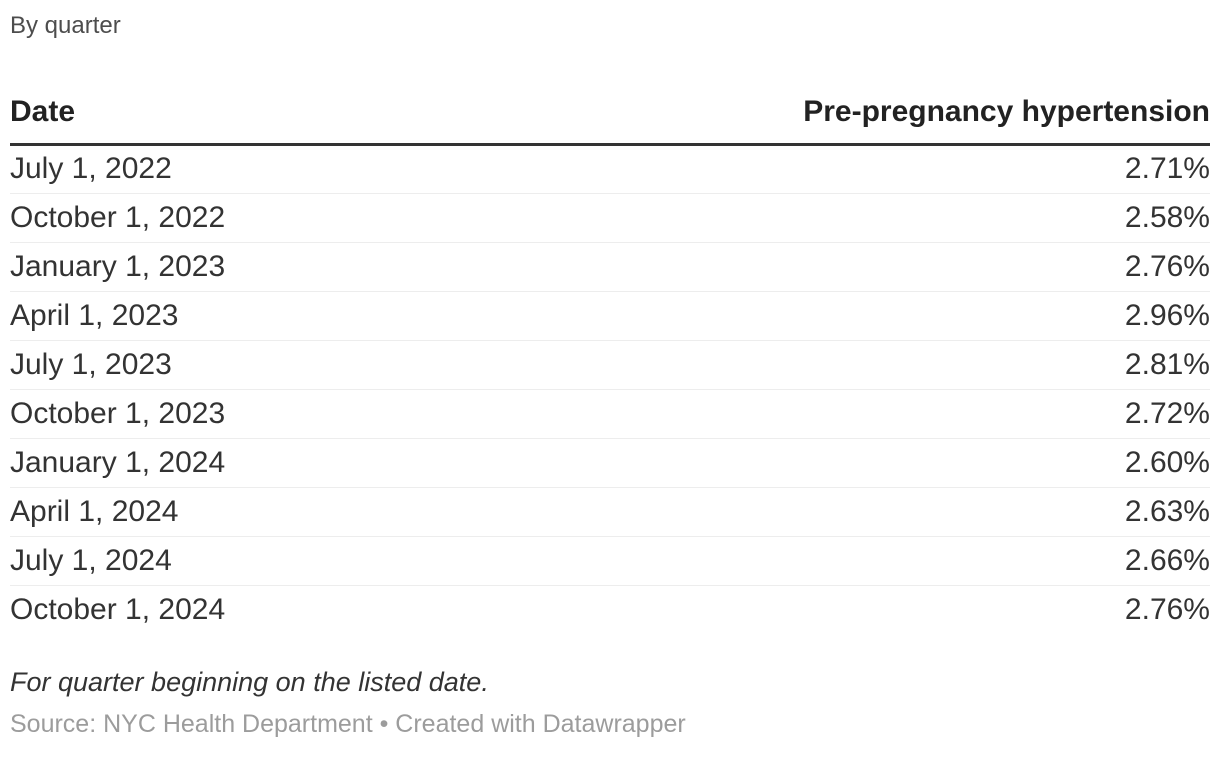 The width and height of the screenshot is (1220, 758). Describe the element at coordinates (817, 120) in the screenshot. I see `column-header-value: Pre-pregnancy hypertension` at that location.